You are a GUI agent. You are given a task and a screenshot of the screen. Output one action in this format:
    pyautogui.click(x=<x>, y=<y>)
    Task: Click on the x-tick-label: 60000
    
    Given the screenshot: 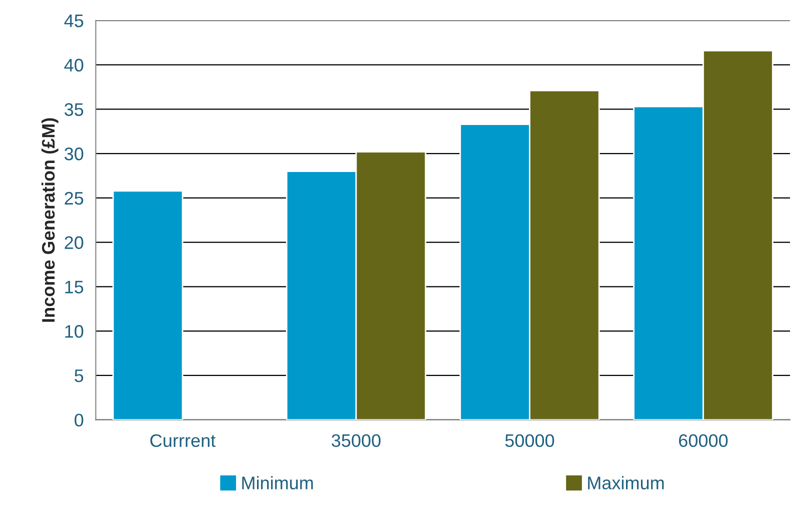 What is the action you would take?
    pyautogui.click(x=703, y=440)
    